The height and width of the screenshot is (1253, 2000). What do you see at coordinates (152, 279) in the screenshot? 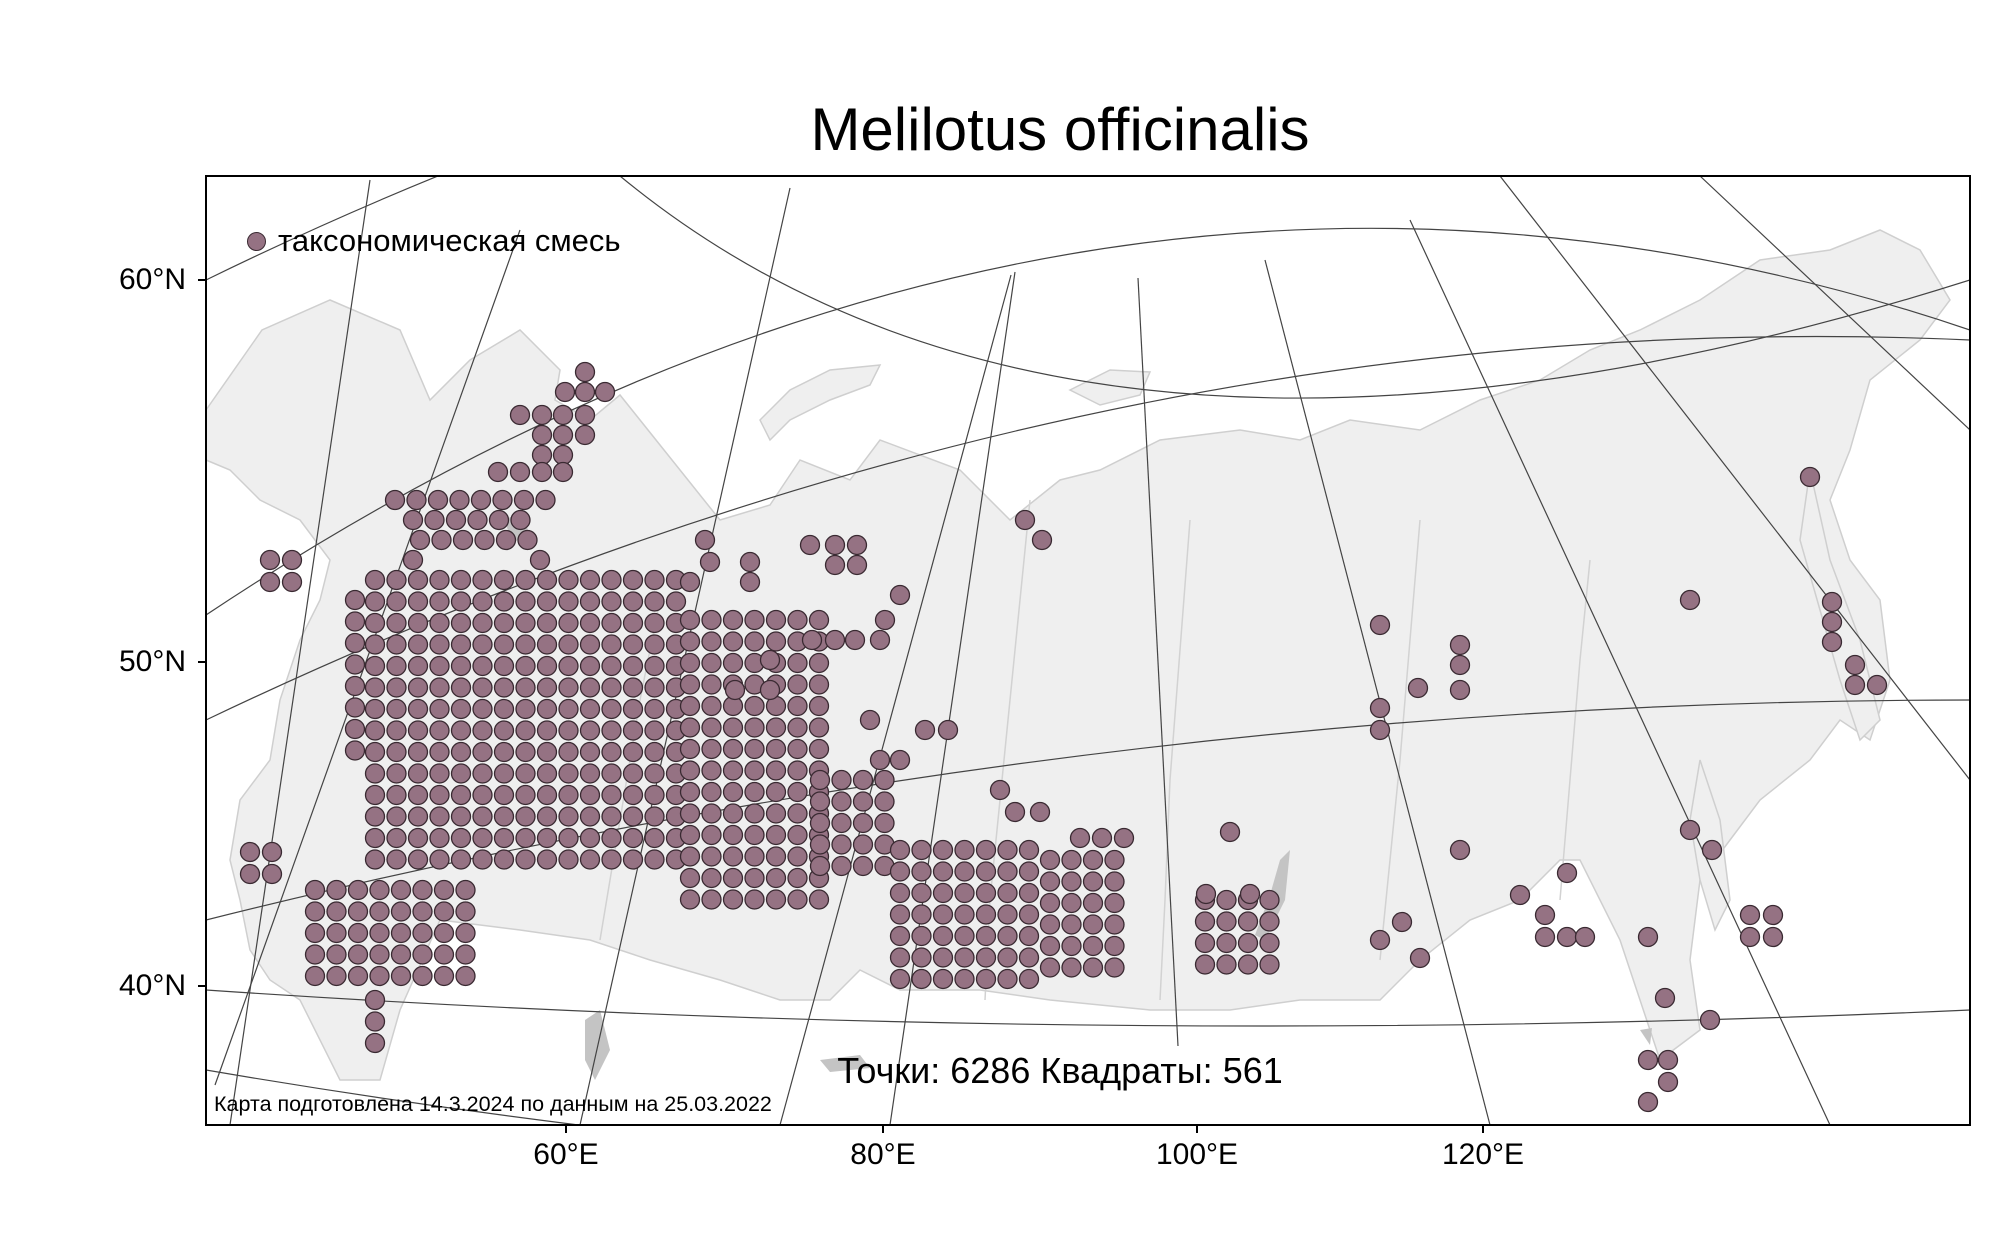
I see `lat-label-60: 60°N` at bounding box center [152, 279].